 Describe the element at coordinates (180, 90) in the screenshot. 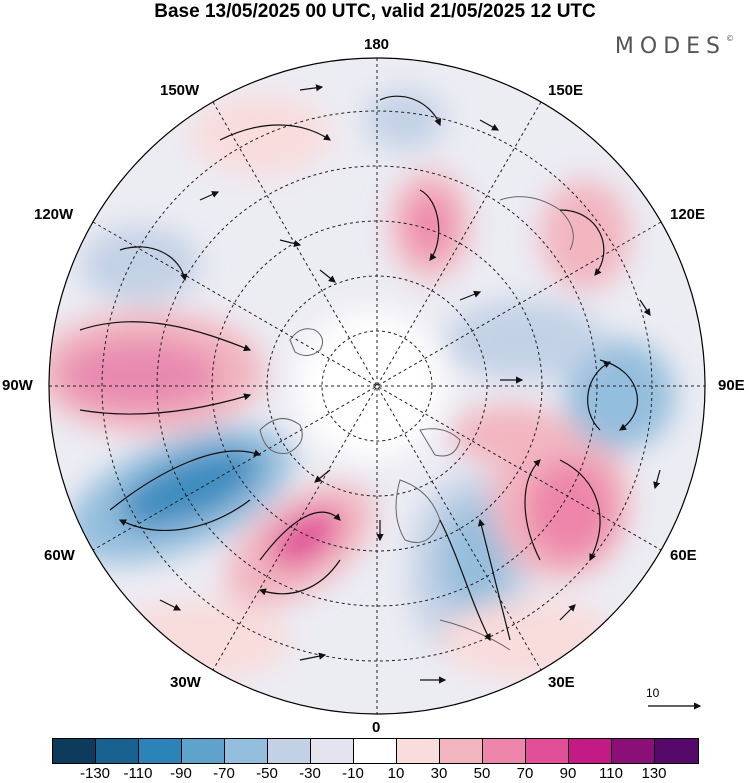

I see `label-150w: 150W` at that location.